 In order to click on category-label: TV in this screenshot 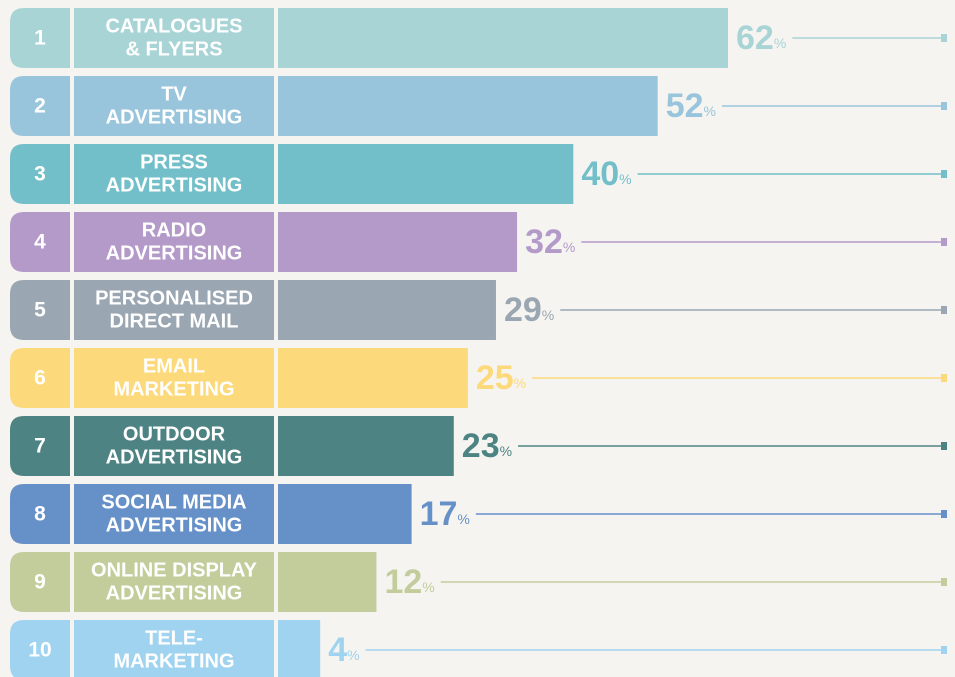, I will do `click(174, 94)`.